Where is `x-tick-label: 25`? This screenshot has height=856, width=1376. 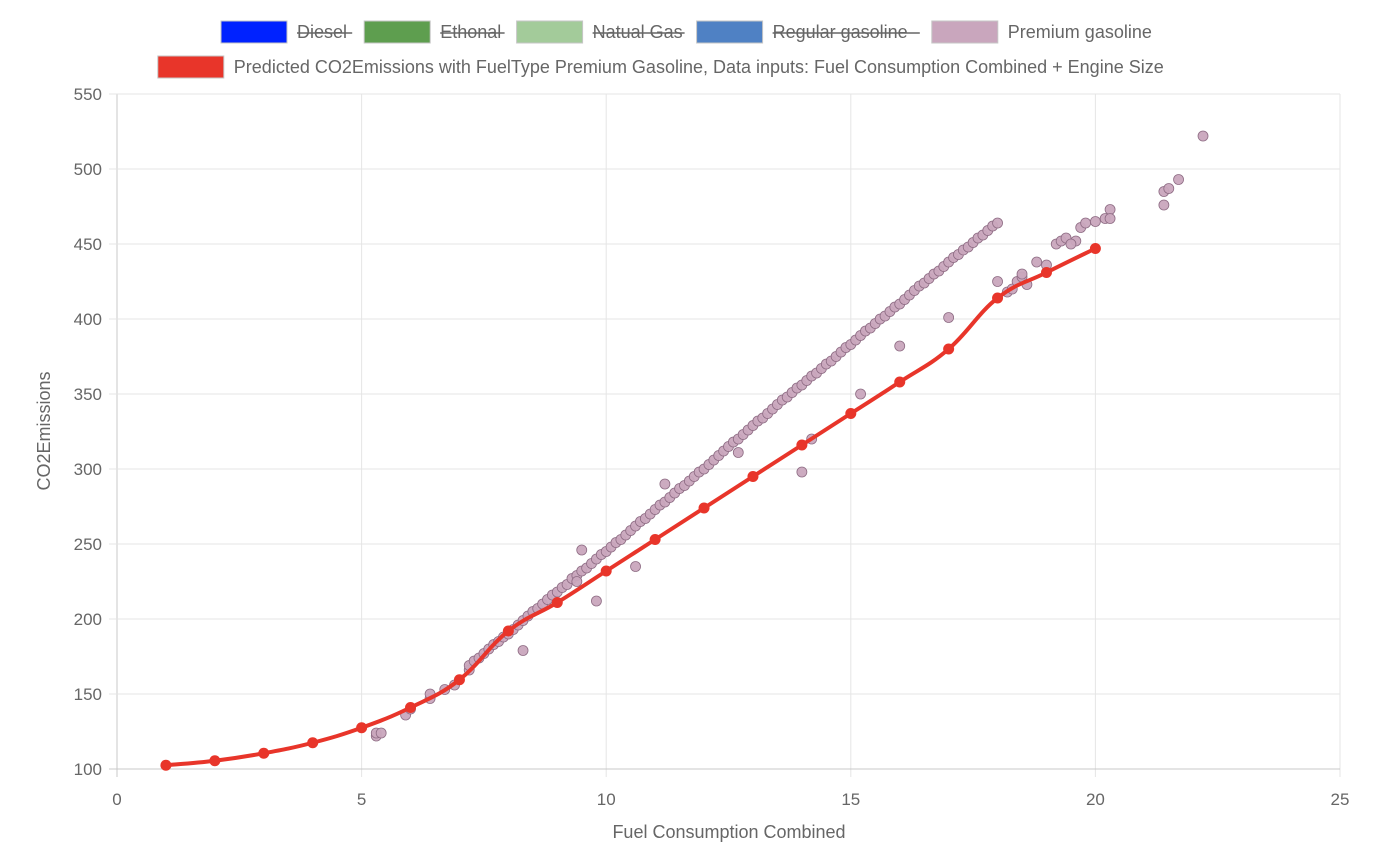
x-tick-label: 25 is located at coordinates (1340, 799).